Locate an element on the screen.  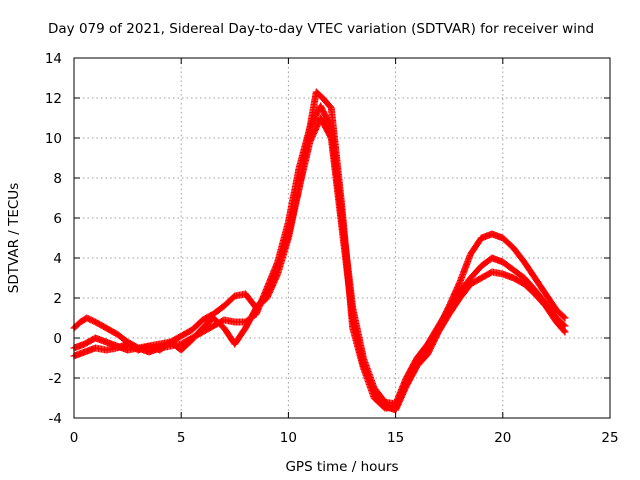
y-tick-label: 0 is located at coordinates (57, 339).